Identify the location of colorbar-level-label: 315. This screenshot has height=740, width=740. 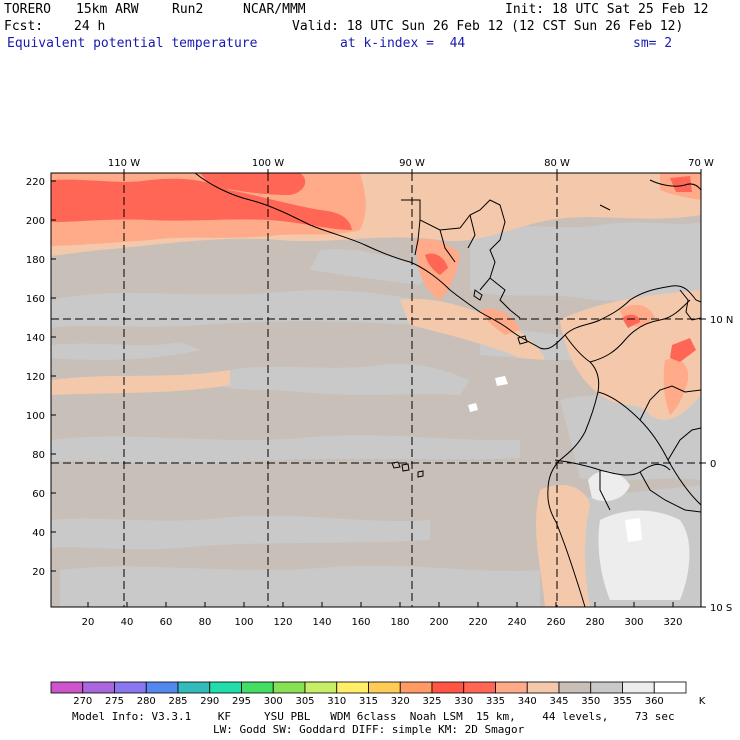
(368, 701).